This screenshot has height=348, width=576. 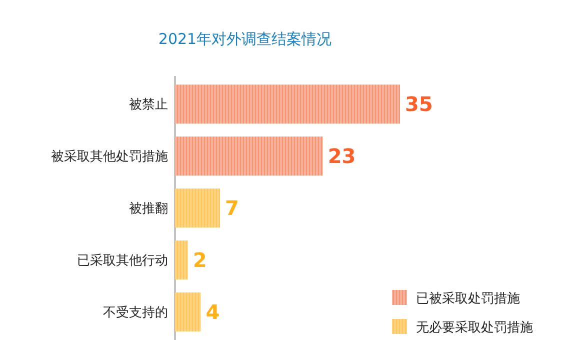 What do you see at coordinates (419, 104) in the screenshot?
I see `data-label: 35` at bounding box center [419, 104].